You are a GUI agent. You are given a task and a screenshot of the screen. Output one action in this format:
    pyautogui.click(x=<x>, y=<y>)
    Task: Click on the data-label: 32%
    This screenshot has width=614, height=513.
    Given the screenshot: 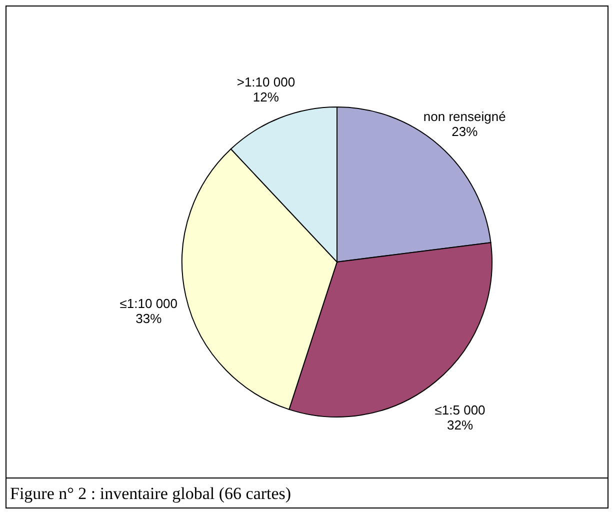 What is the action you would take?
    pyautogui.click(x=460, y=425)
    